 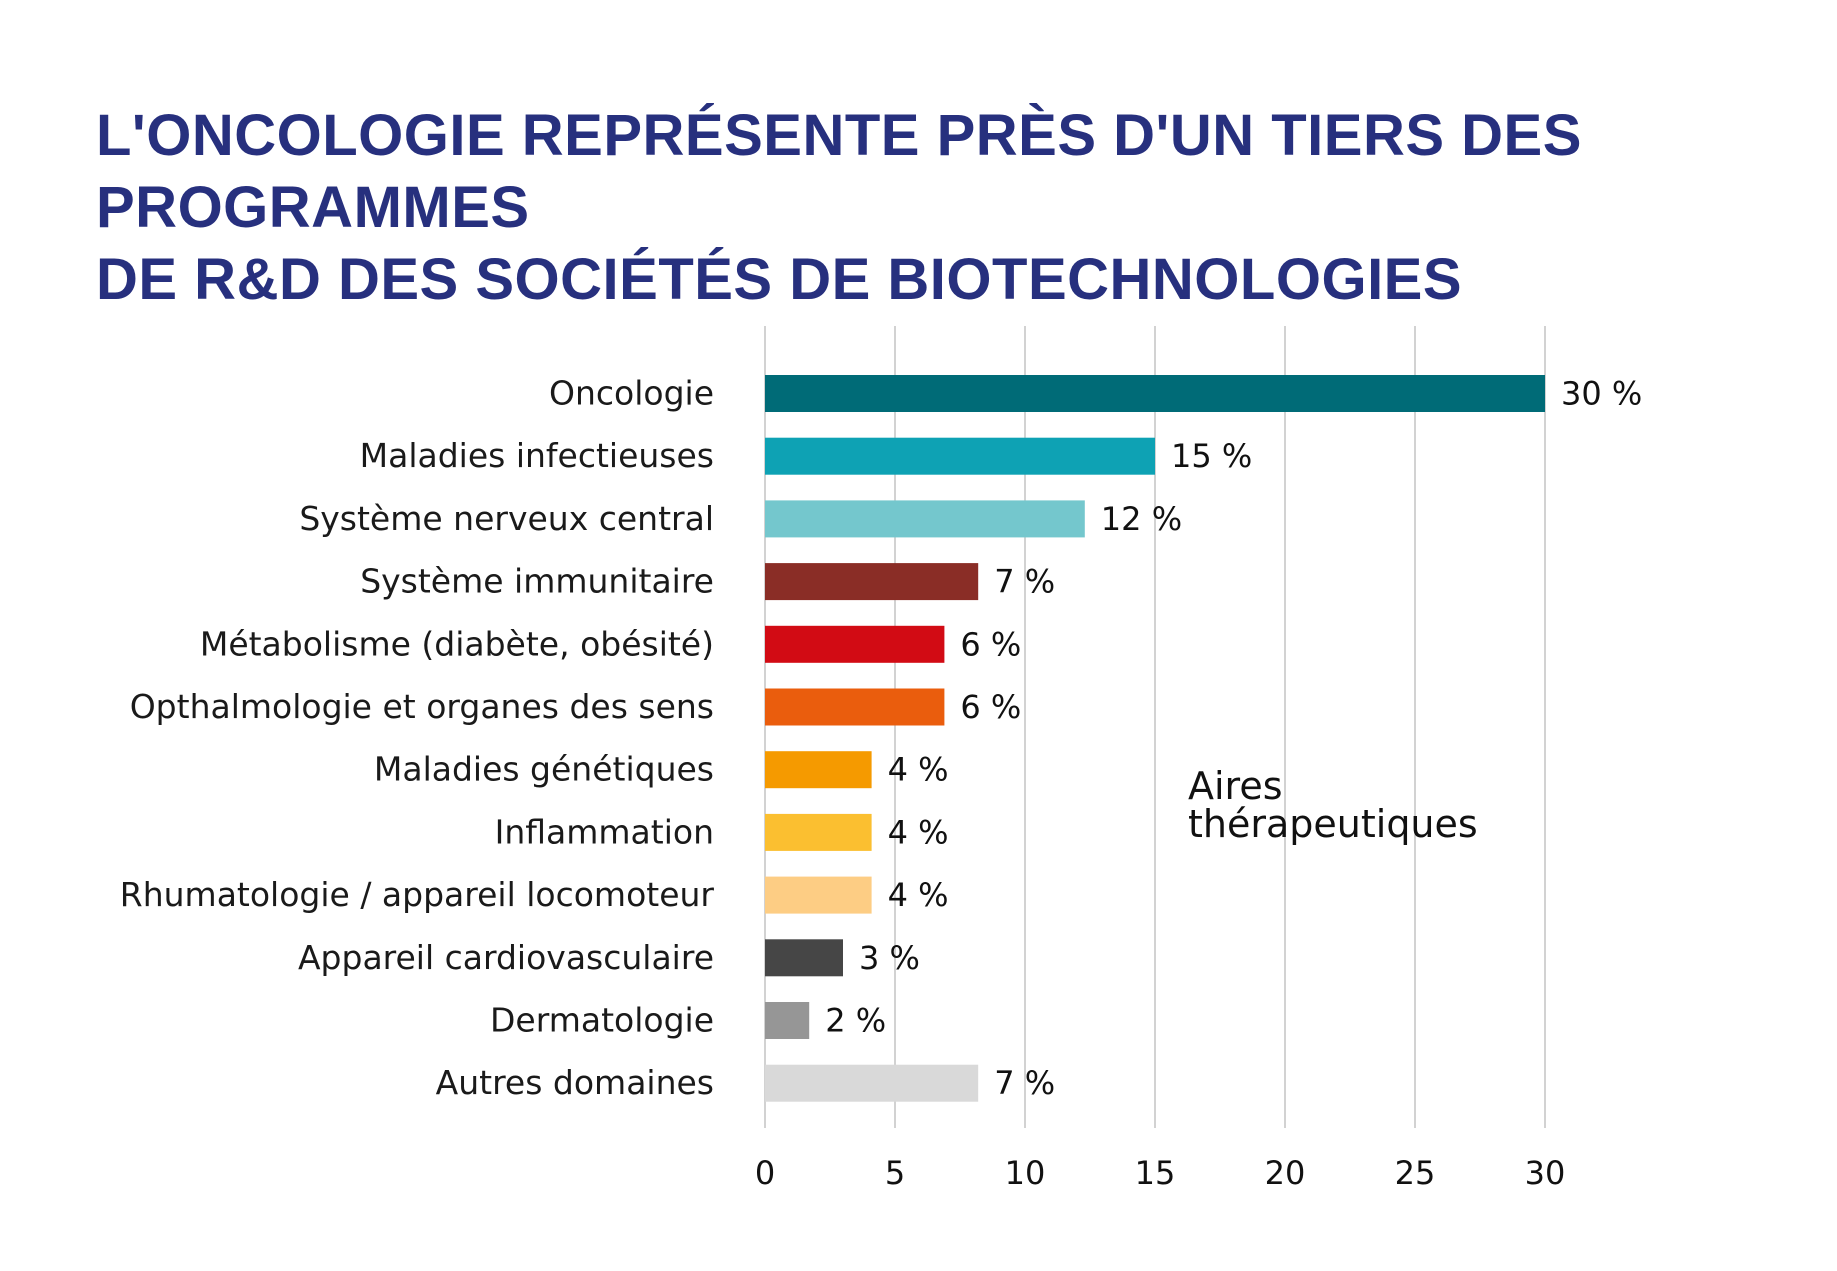 What do you see at coordinates (1025, 1173) in the screenshot?
I see `x-tick-label-10: 10` at bounding box center [1025, 1173].